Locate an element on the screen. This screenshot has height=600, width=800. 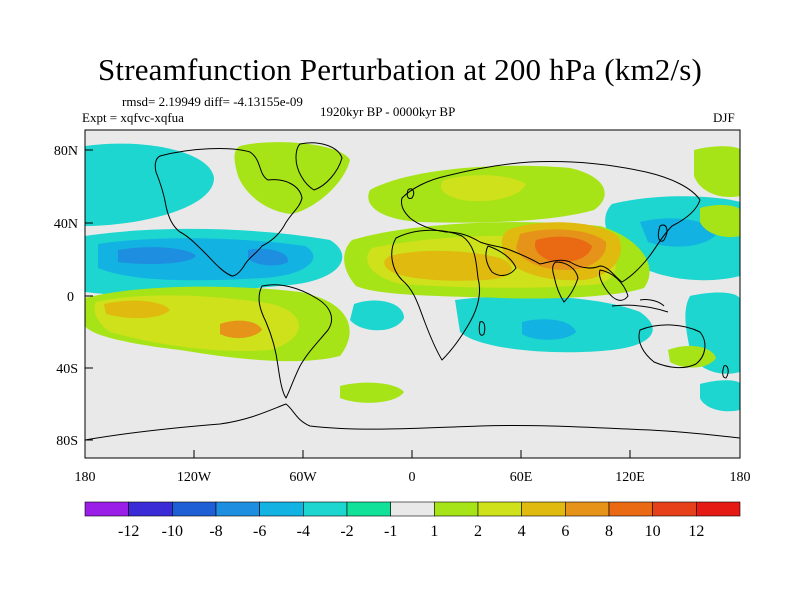
contour-redorange-tibet is located at coordinates (563, 249).